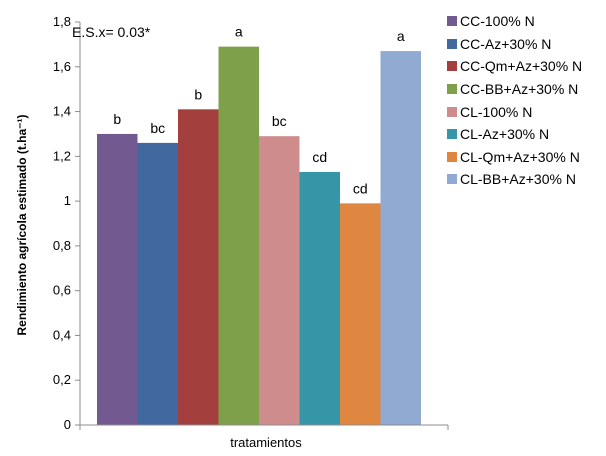 Image resolution: width=606 pixels, height=456 pixels. What do you see at coordinates (62, 111) in the screenshot?
I see `y-tick-label: 1,4` at bounding box center [62, 111].